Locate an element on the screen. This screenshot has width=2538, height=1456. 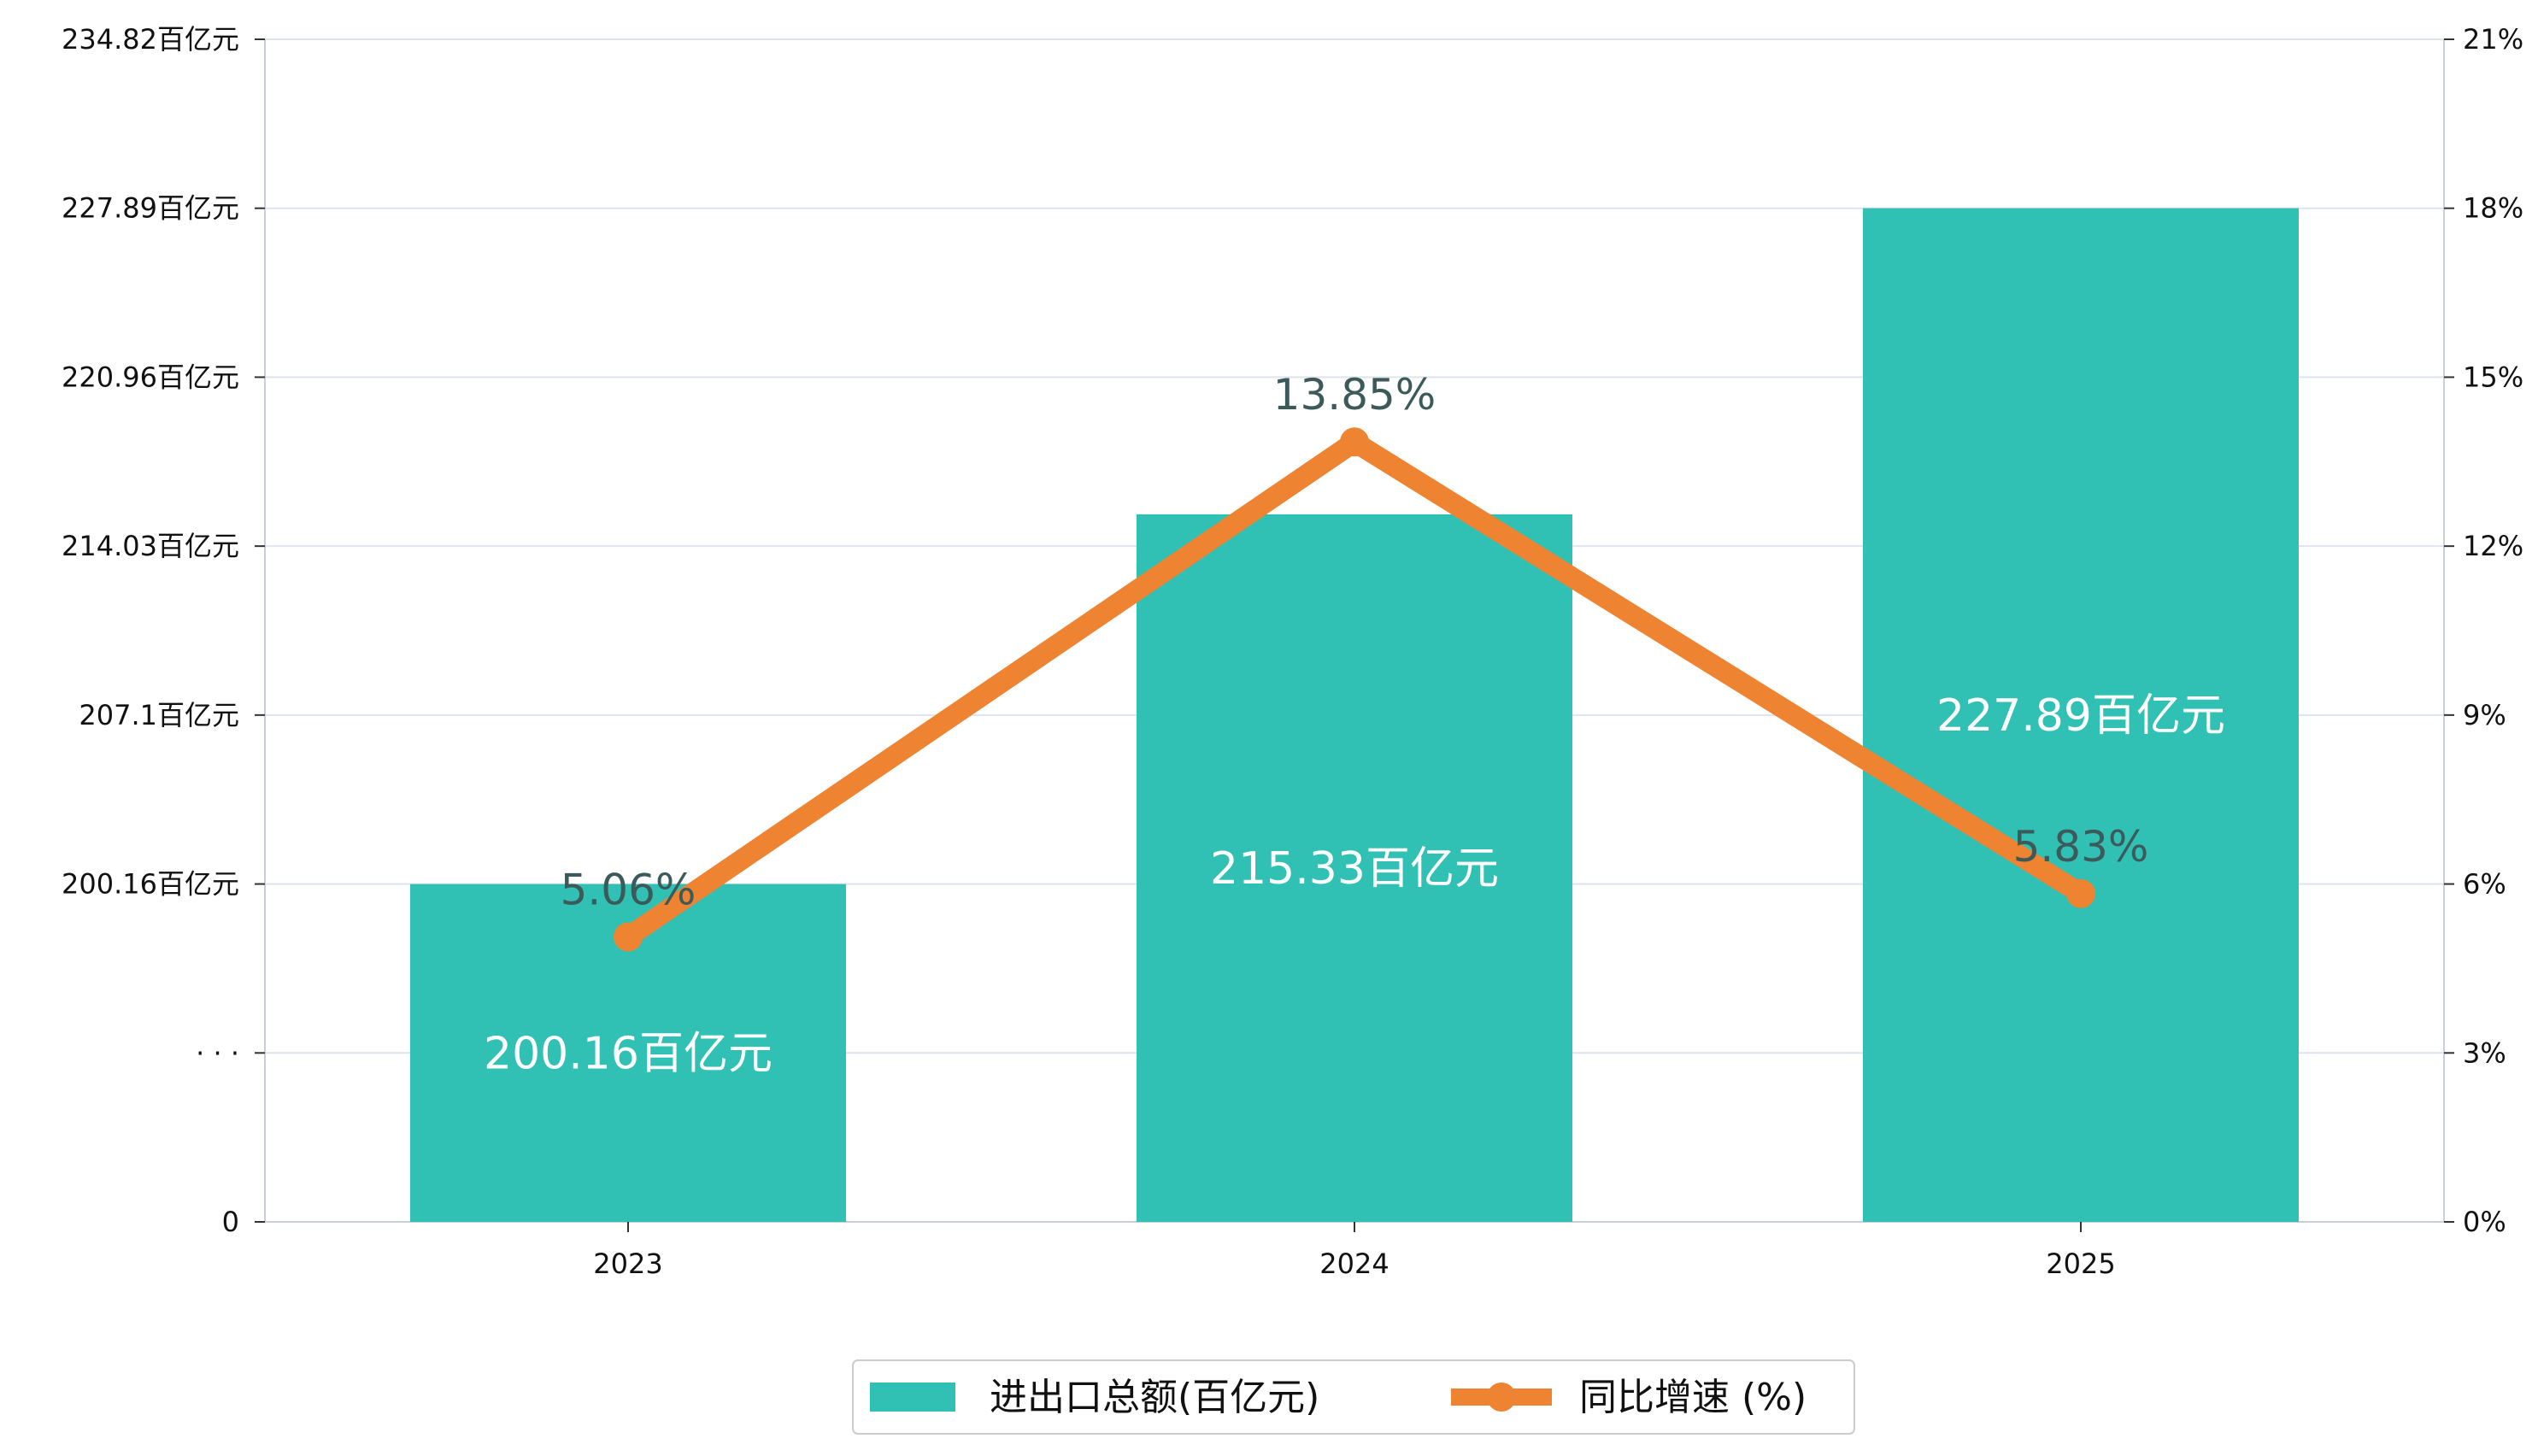
right-tick-label: 18% is located at coordinates (2493, 208).